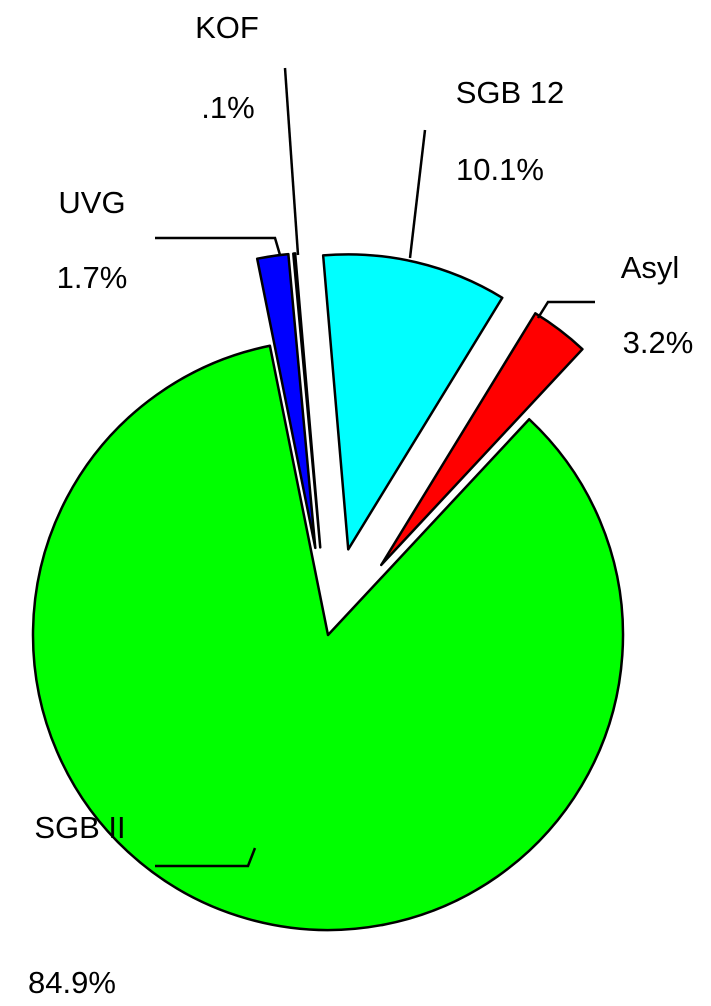 Image resolution: width=711 pixels, height=1006 pixels. What do you see at coordinates (72, 982) in the screenshot?
I see `slice-value-label: 84.9%` at bounding box center [72, 982].